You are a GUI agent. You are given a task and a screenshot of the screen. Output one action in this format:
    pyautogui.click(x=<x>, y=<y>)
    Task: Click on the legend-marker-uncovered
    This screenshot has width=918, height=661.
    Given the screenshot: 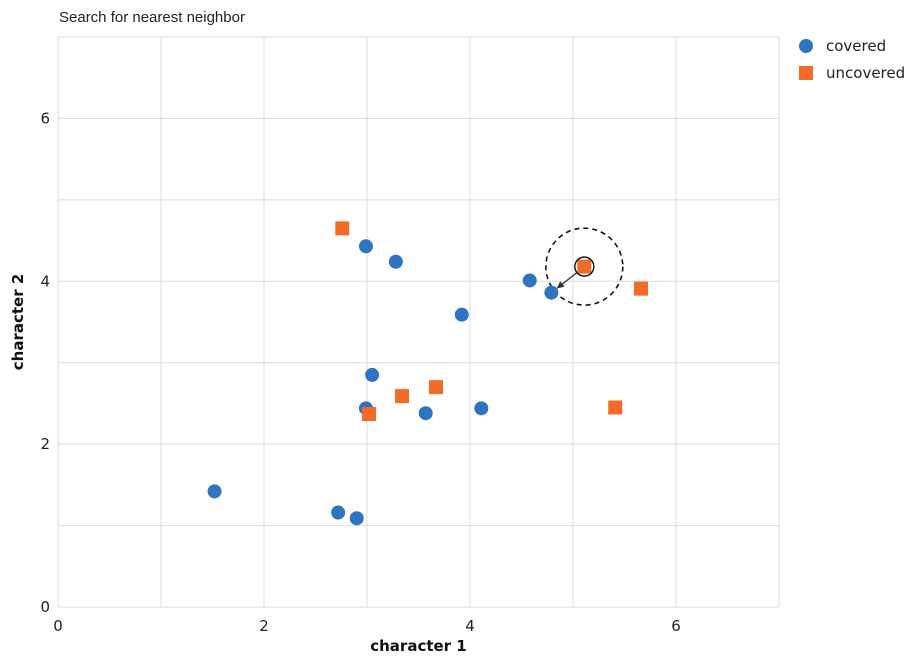 What is the action you would take?
    pyautogui.click(x=806, y=73)
    